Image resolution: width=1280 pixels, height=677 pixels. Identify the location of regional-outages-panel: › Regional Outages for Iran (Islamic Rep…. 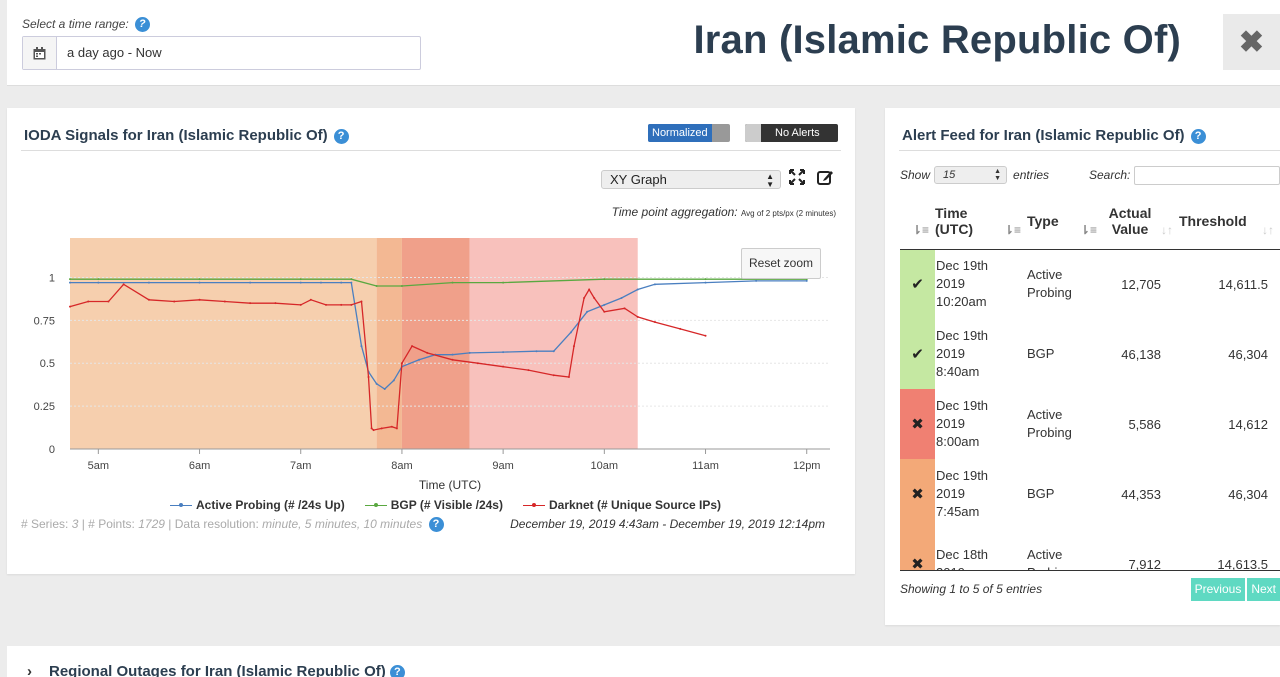
(643, 661).